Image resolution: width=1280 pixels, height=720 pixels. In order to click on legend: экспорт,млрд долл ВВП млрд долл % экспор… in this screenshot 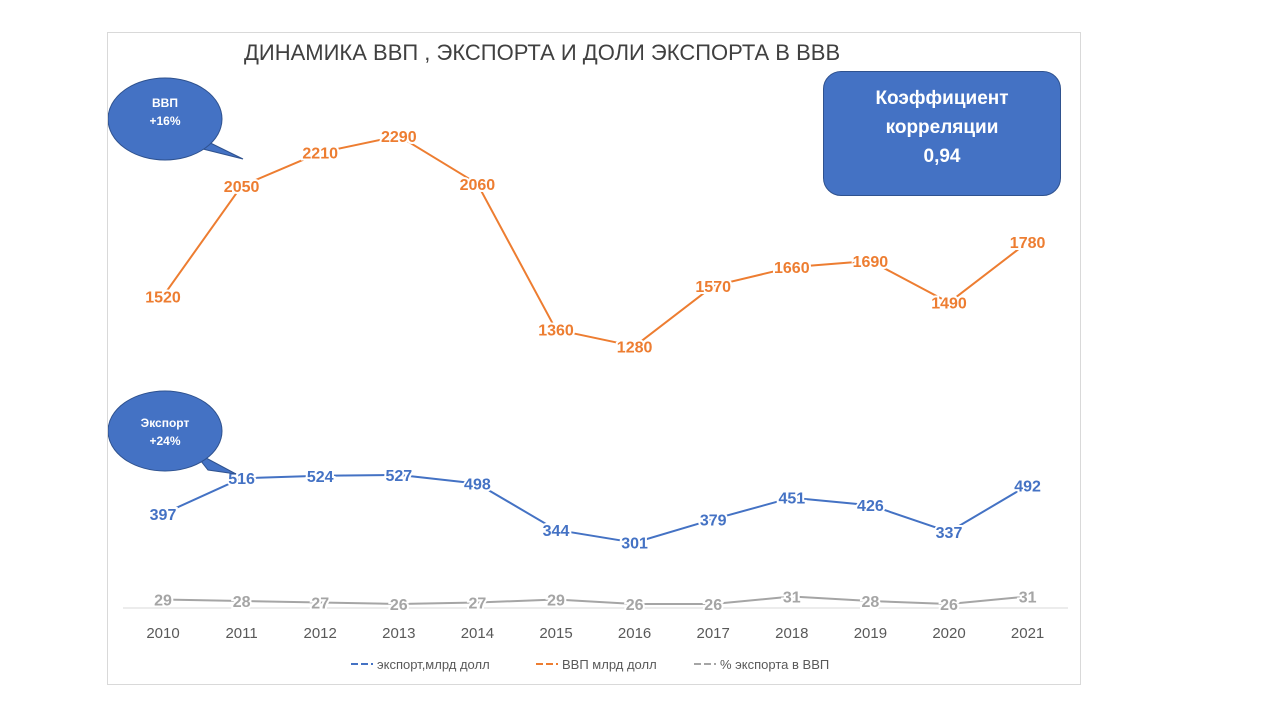, I will do `click(590, 664)`.